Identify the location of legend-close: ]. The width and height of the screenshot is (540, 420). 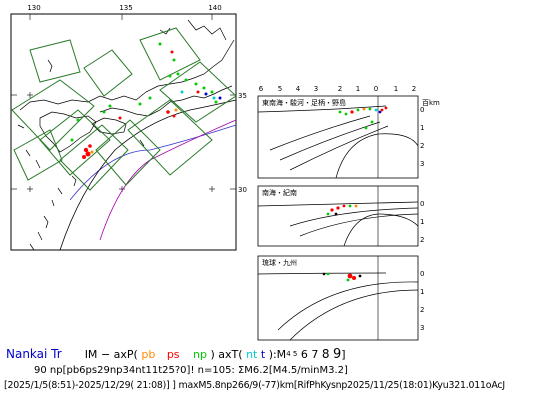
(343, 354).